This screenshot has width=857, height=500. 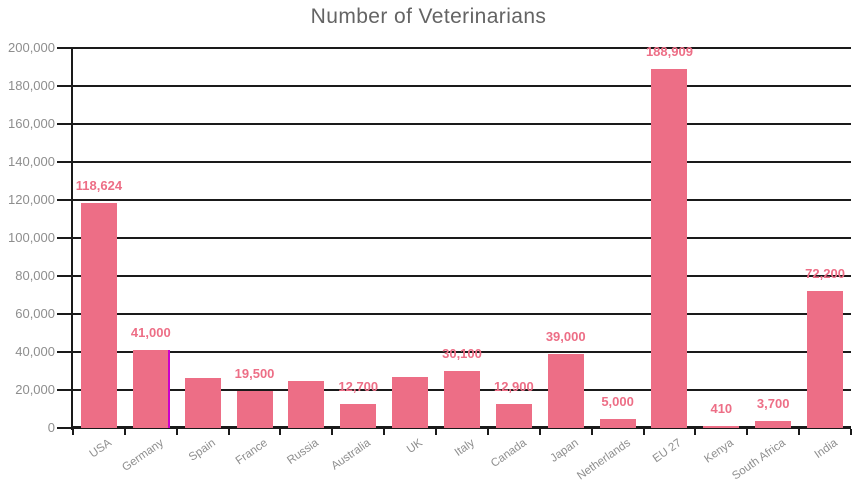 What do you see at coordinates (202, 450) in the screenshot?
I see `x-axis-label-spain: Spain` at bounding box center [202, 450].